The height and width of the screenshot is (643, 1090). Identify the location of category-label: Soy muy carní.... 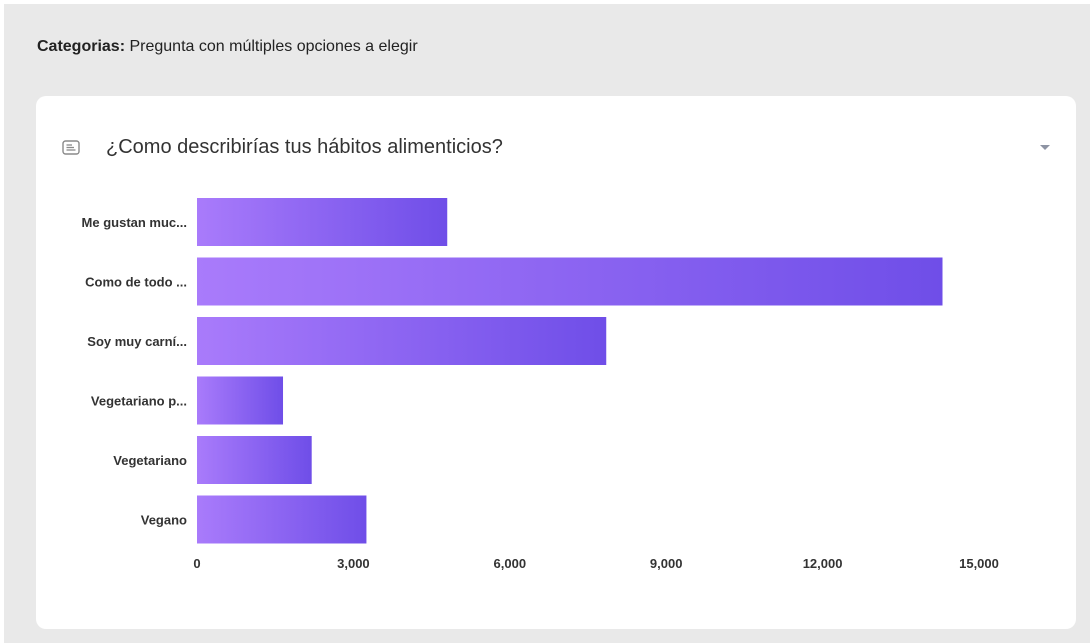
(137, 341).